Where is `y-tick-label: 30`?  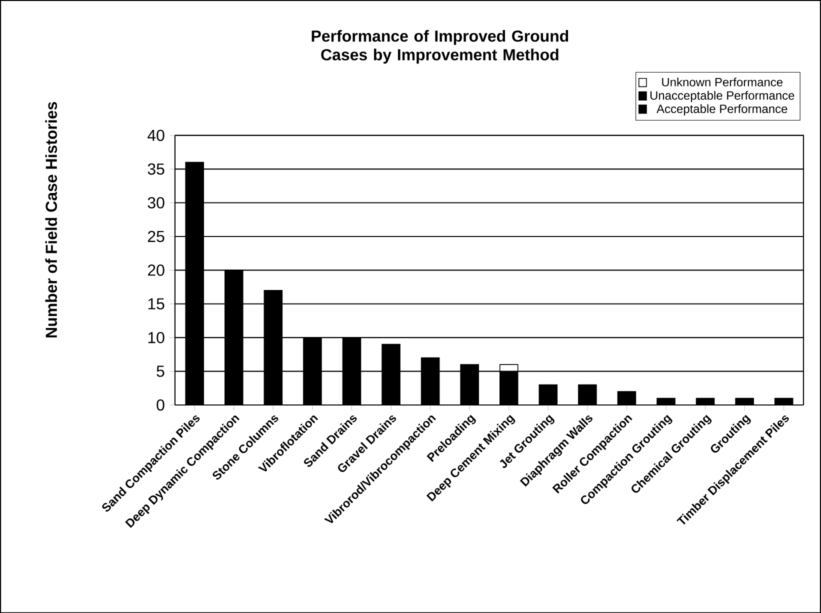
y-tick-label: 30 is located at coordinates (156, 202).